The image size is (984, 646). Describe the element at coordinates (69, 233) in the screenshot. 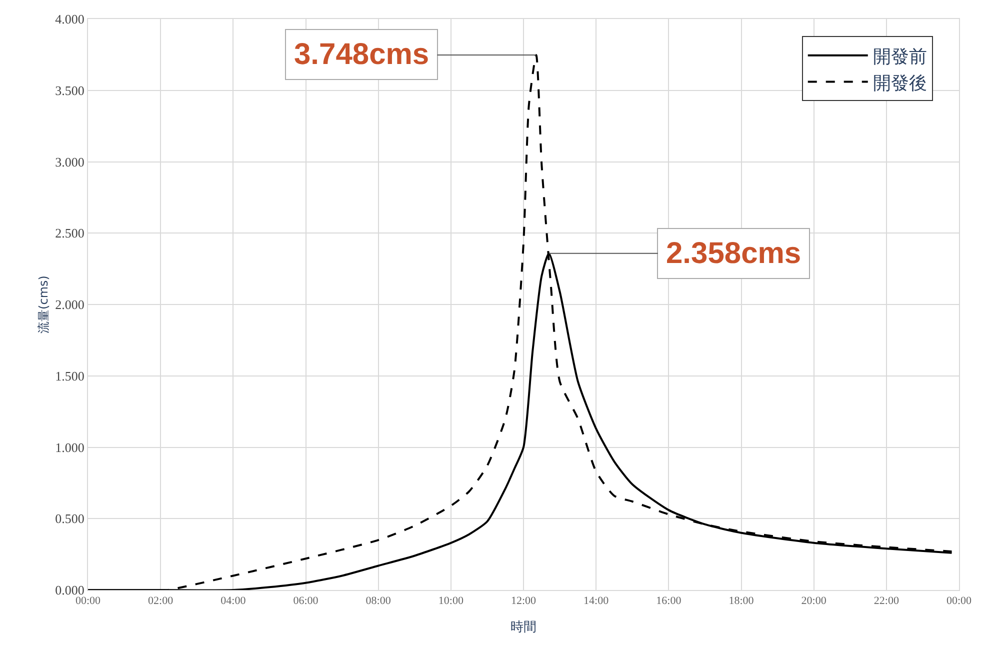

I see `y-tick-label: 2.500` at that location.